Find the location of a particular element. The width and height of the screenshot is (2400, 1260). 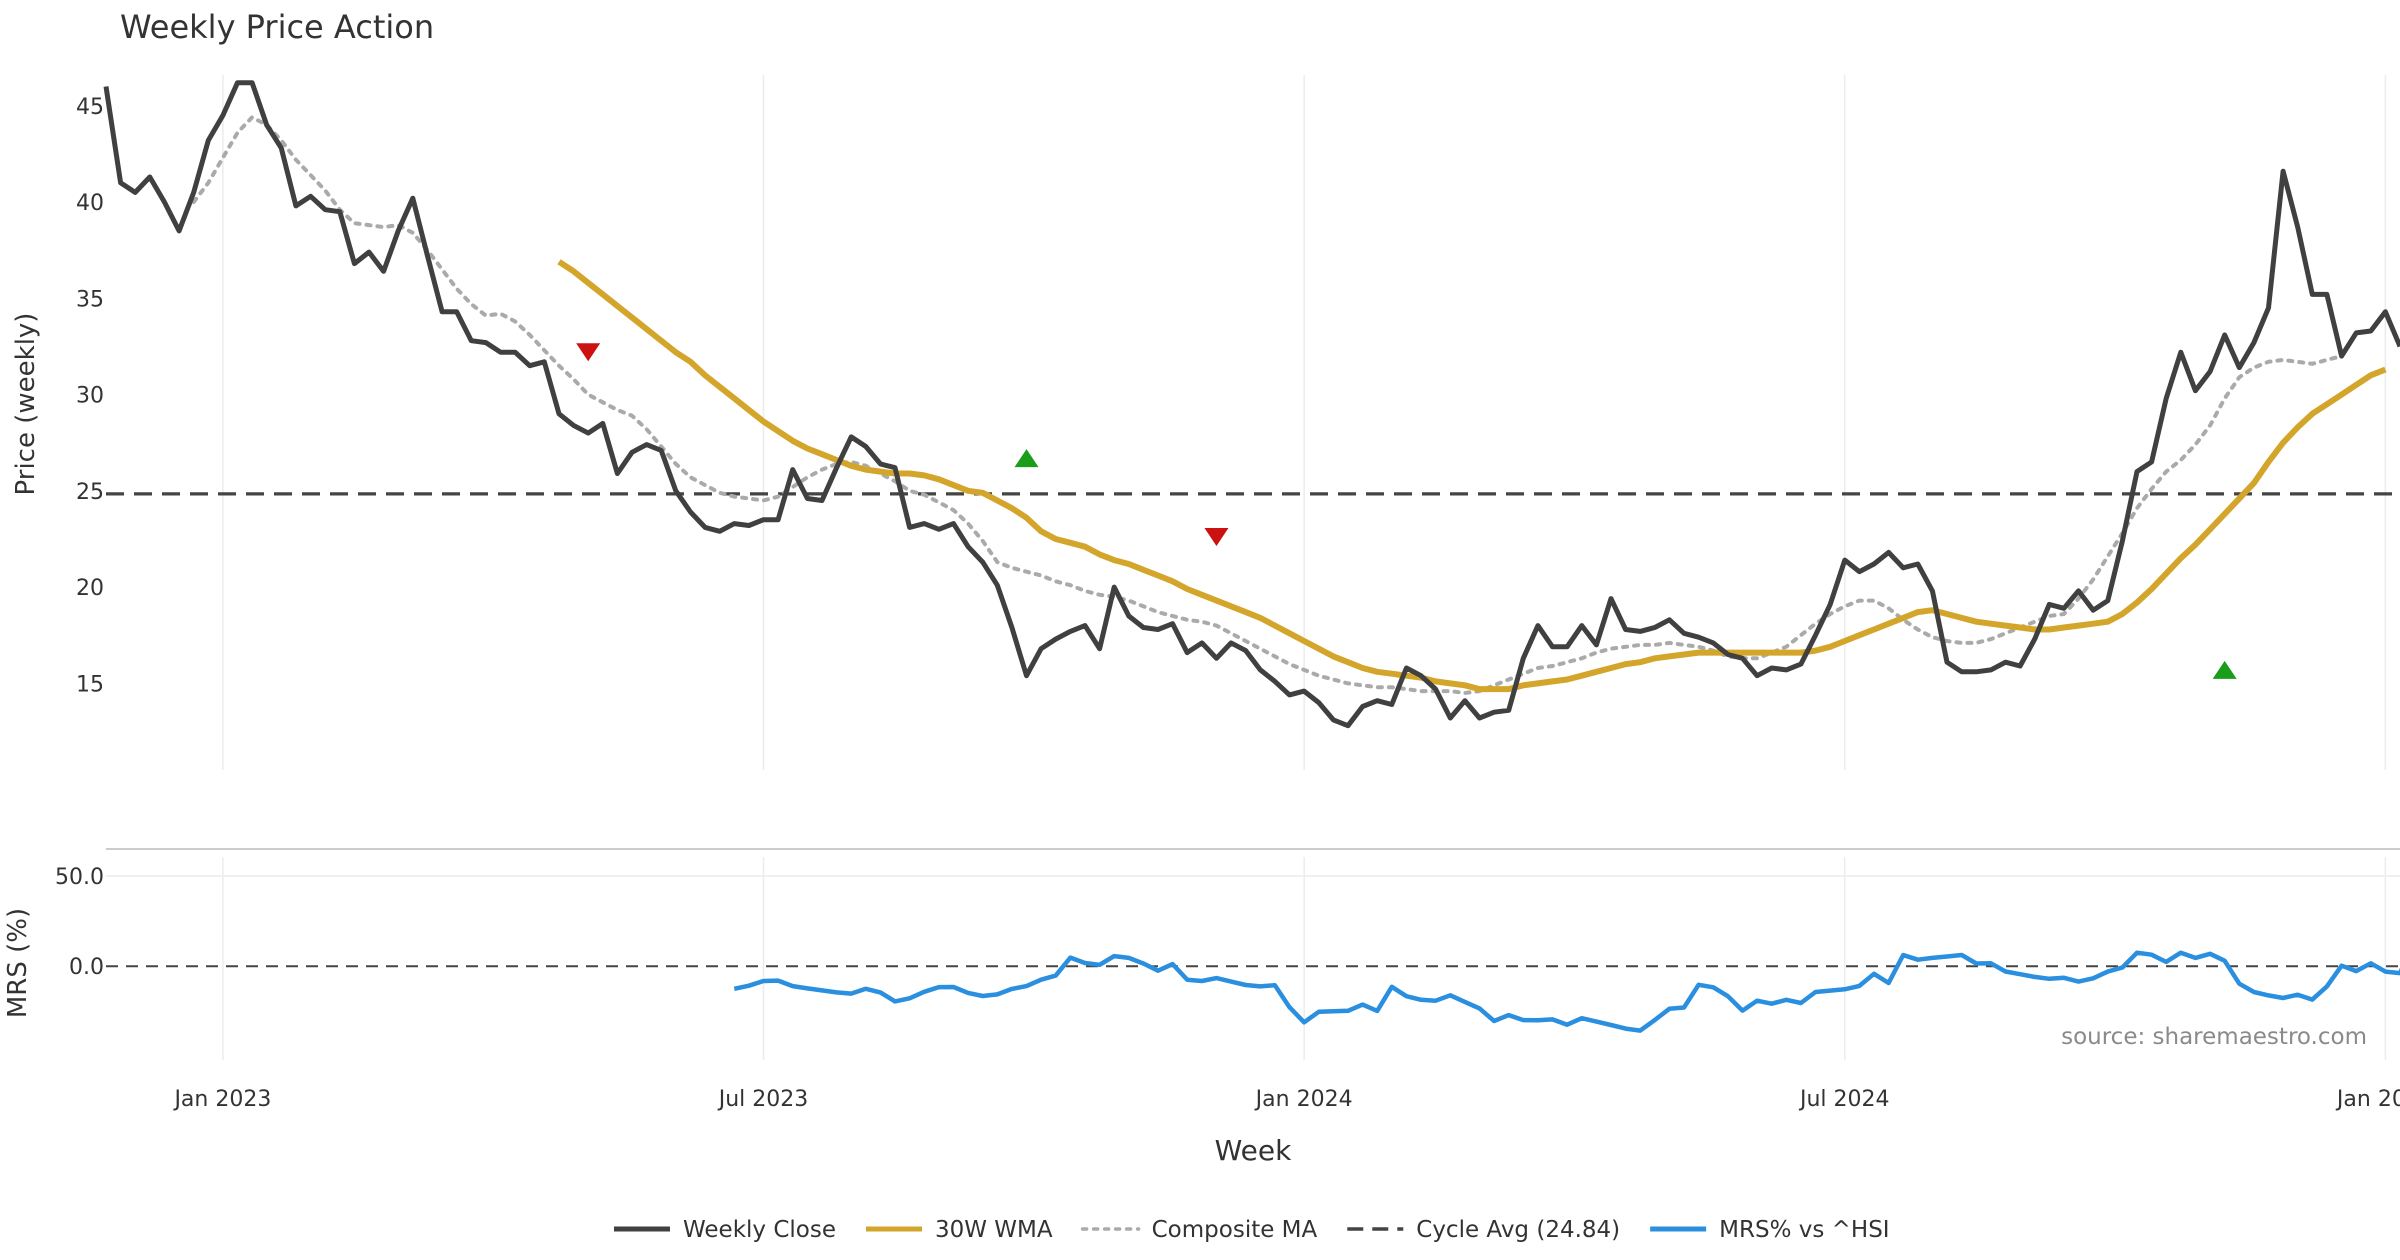

mrs-y-tick-labels: 0.0 50.0 is located at coordinates (79, 922).